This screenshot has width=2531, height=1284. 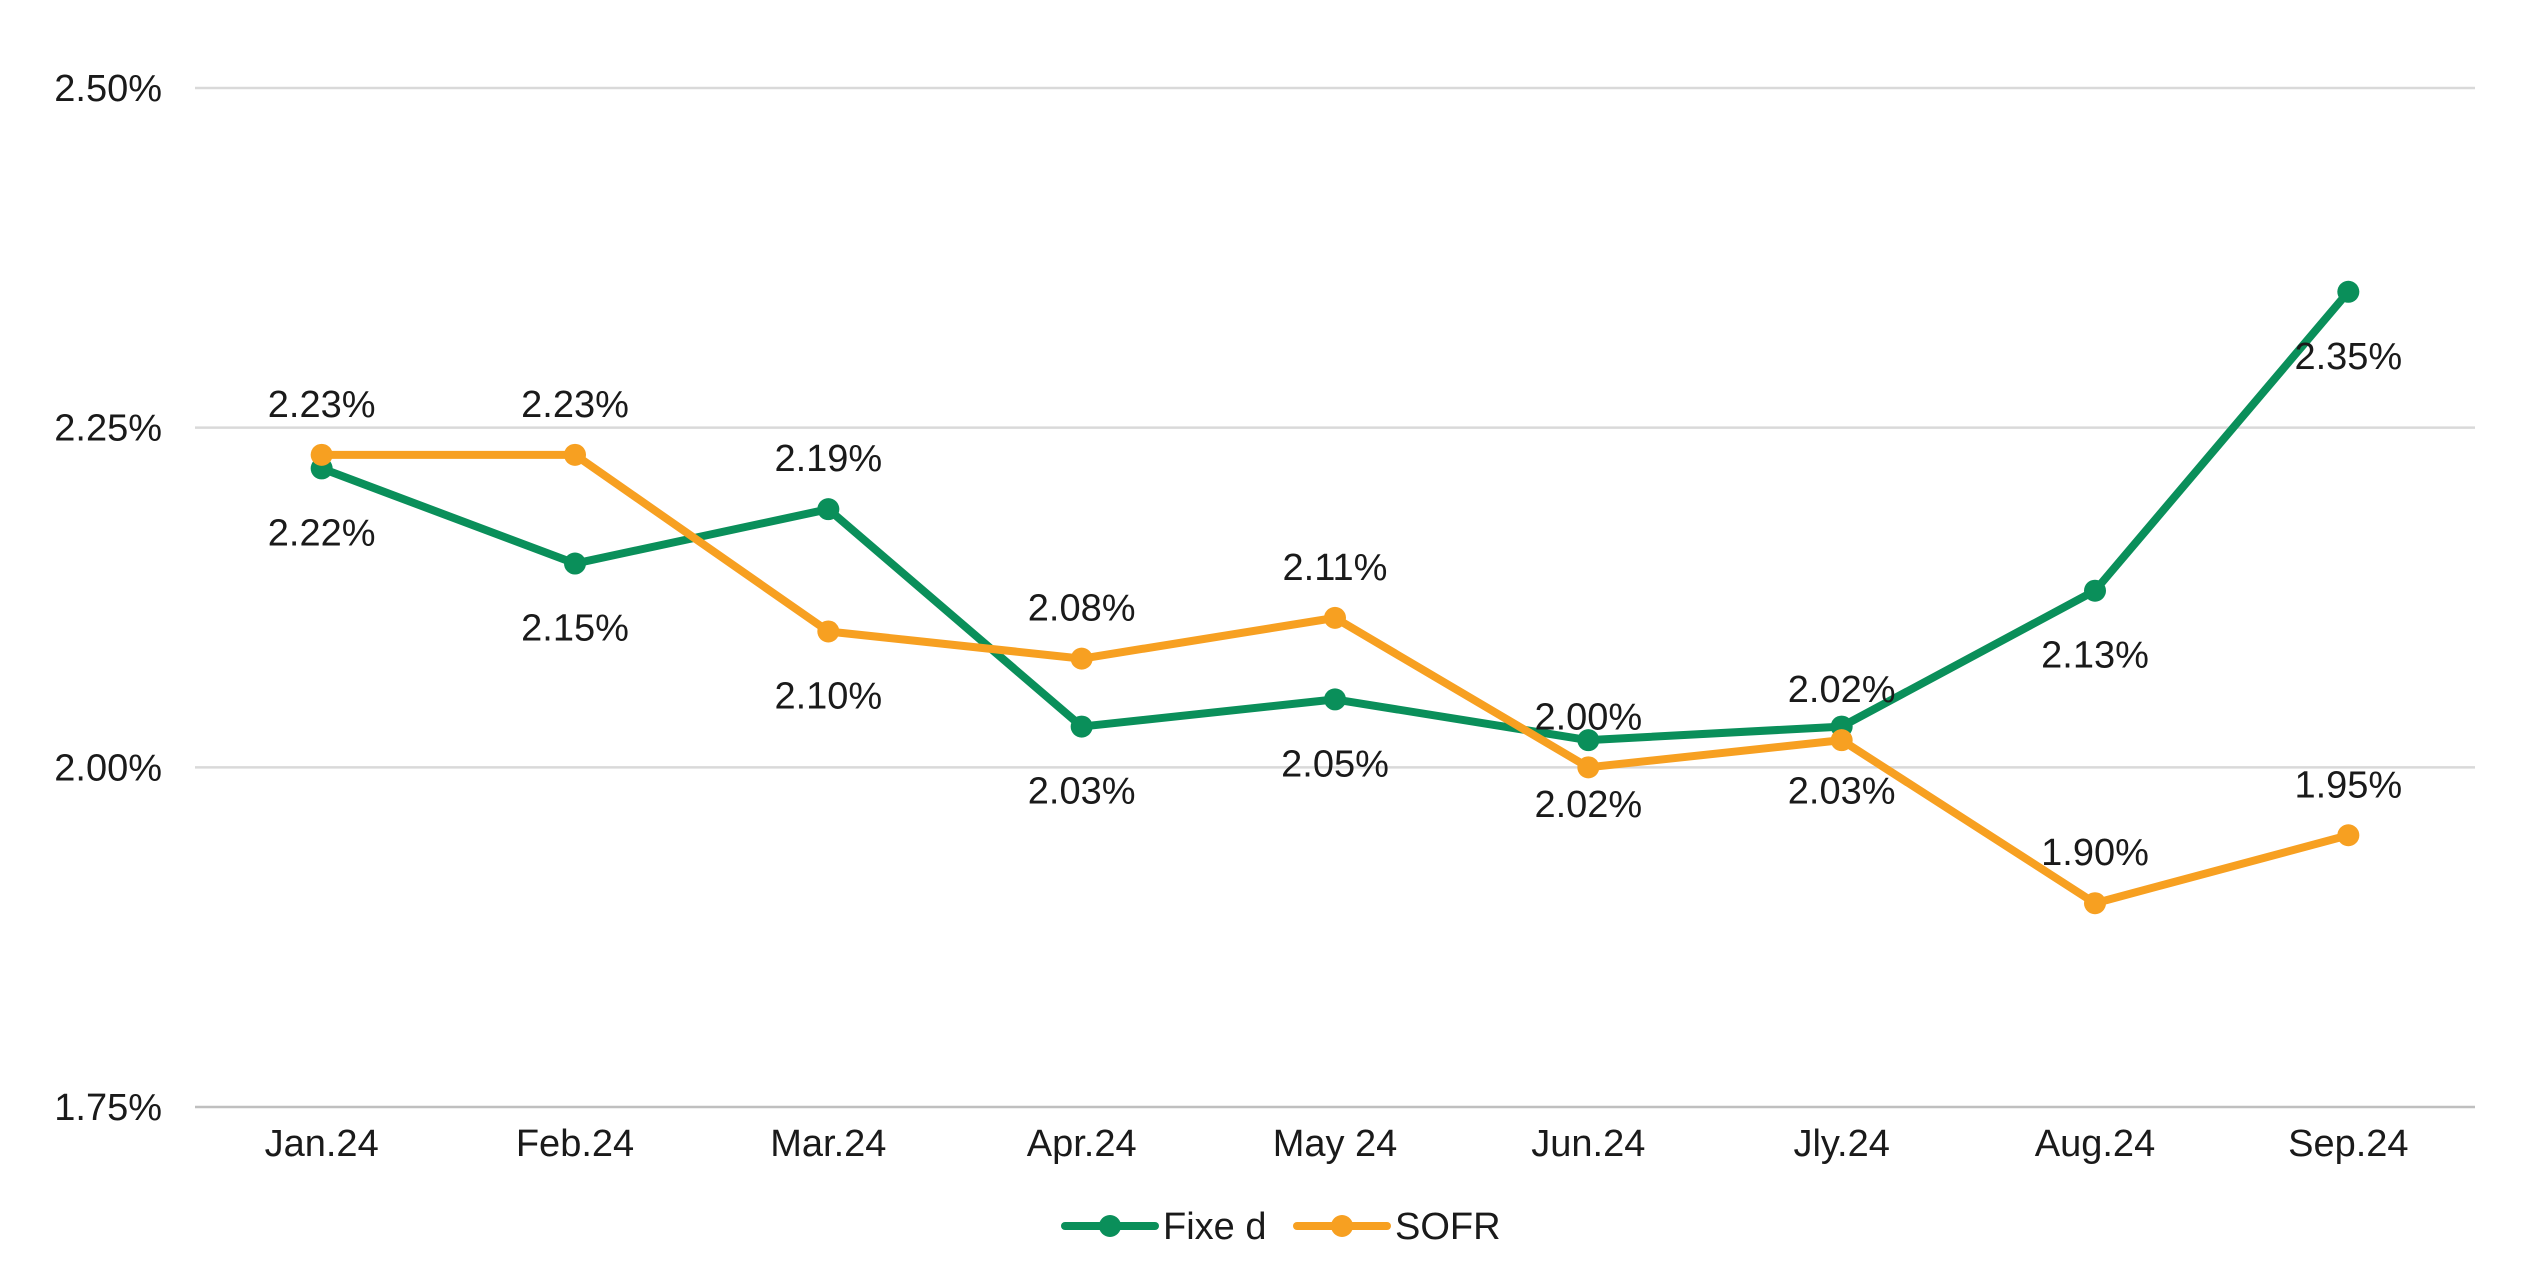 What do you see at coordinates (575, 1144) in the screenshot?
I see `x-tick-label: Feb.24` at bounding box center [575, 1144].